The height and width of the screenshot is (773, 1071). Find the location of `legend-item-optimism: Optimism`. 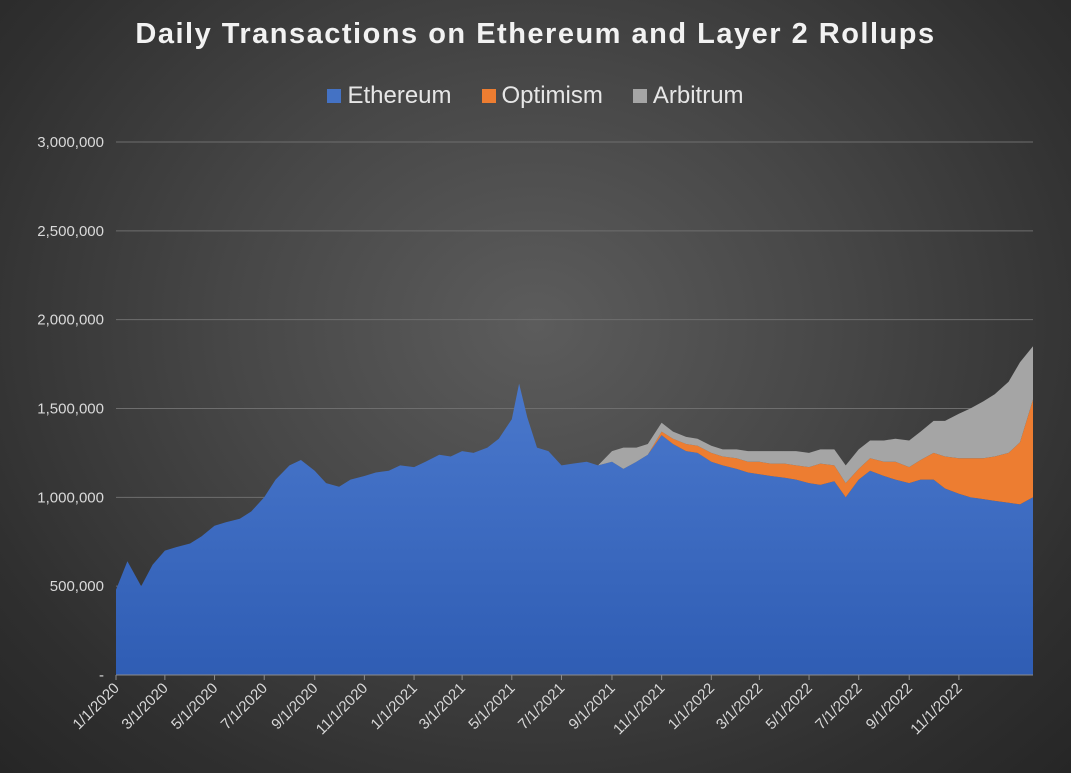

legend-item-optimism: Optimism is located at coordinates (542, 96).